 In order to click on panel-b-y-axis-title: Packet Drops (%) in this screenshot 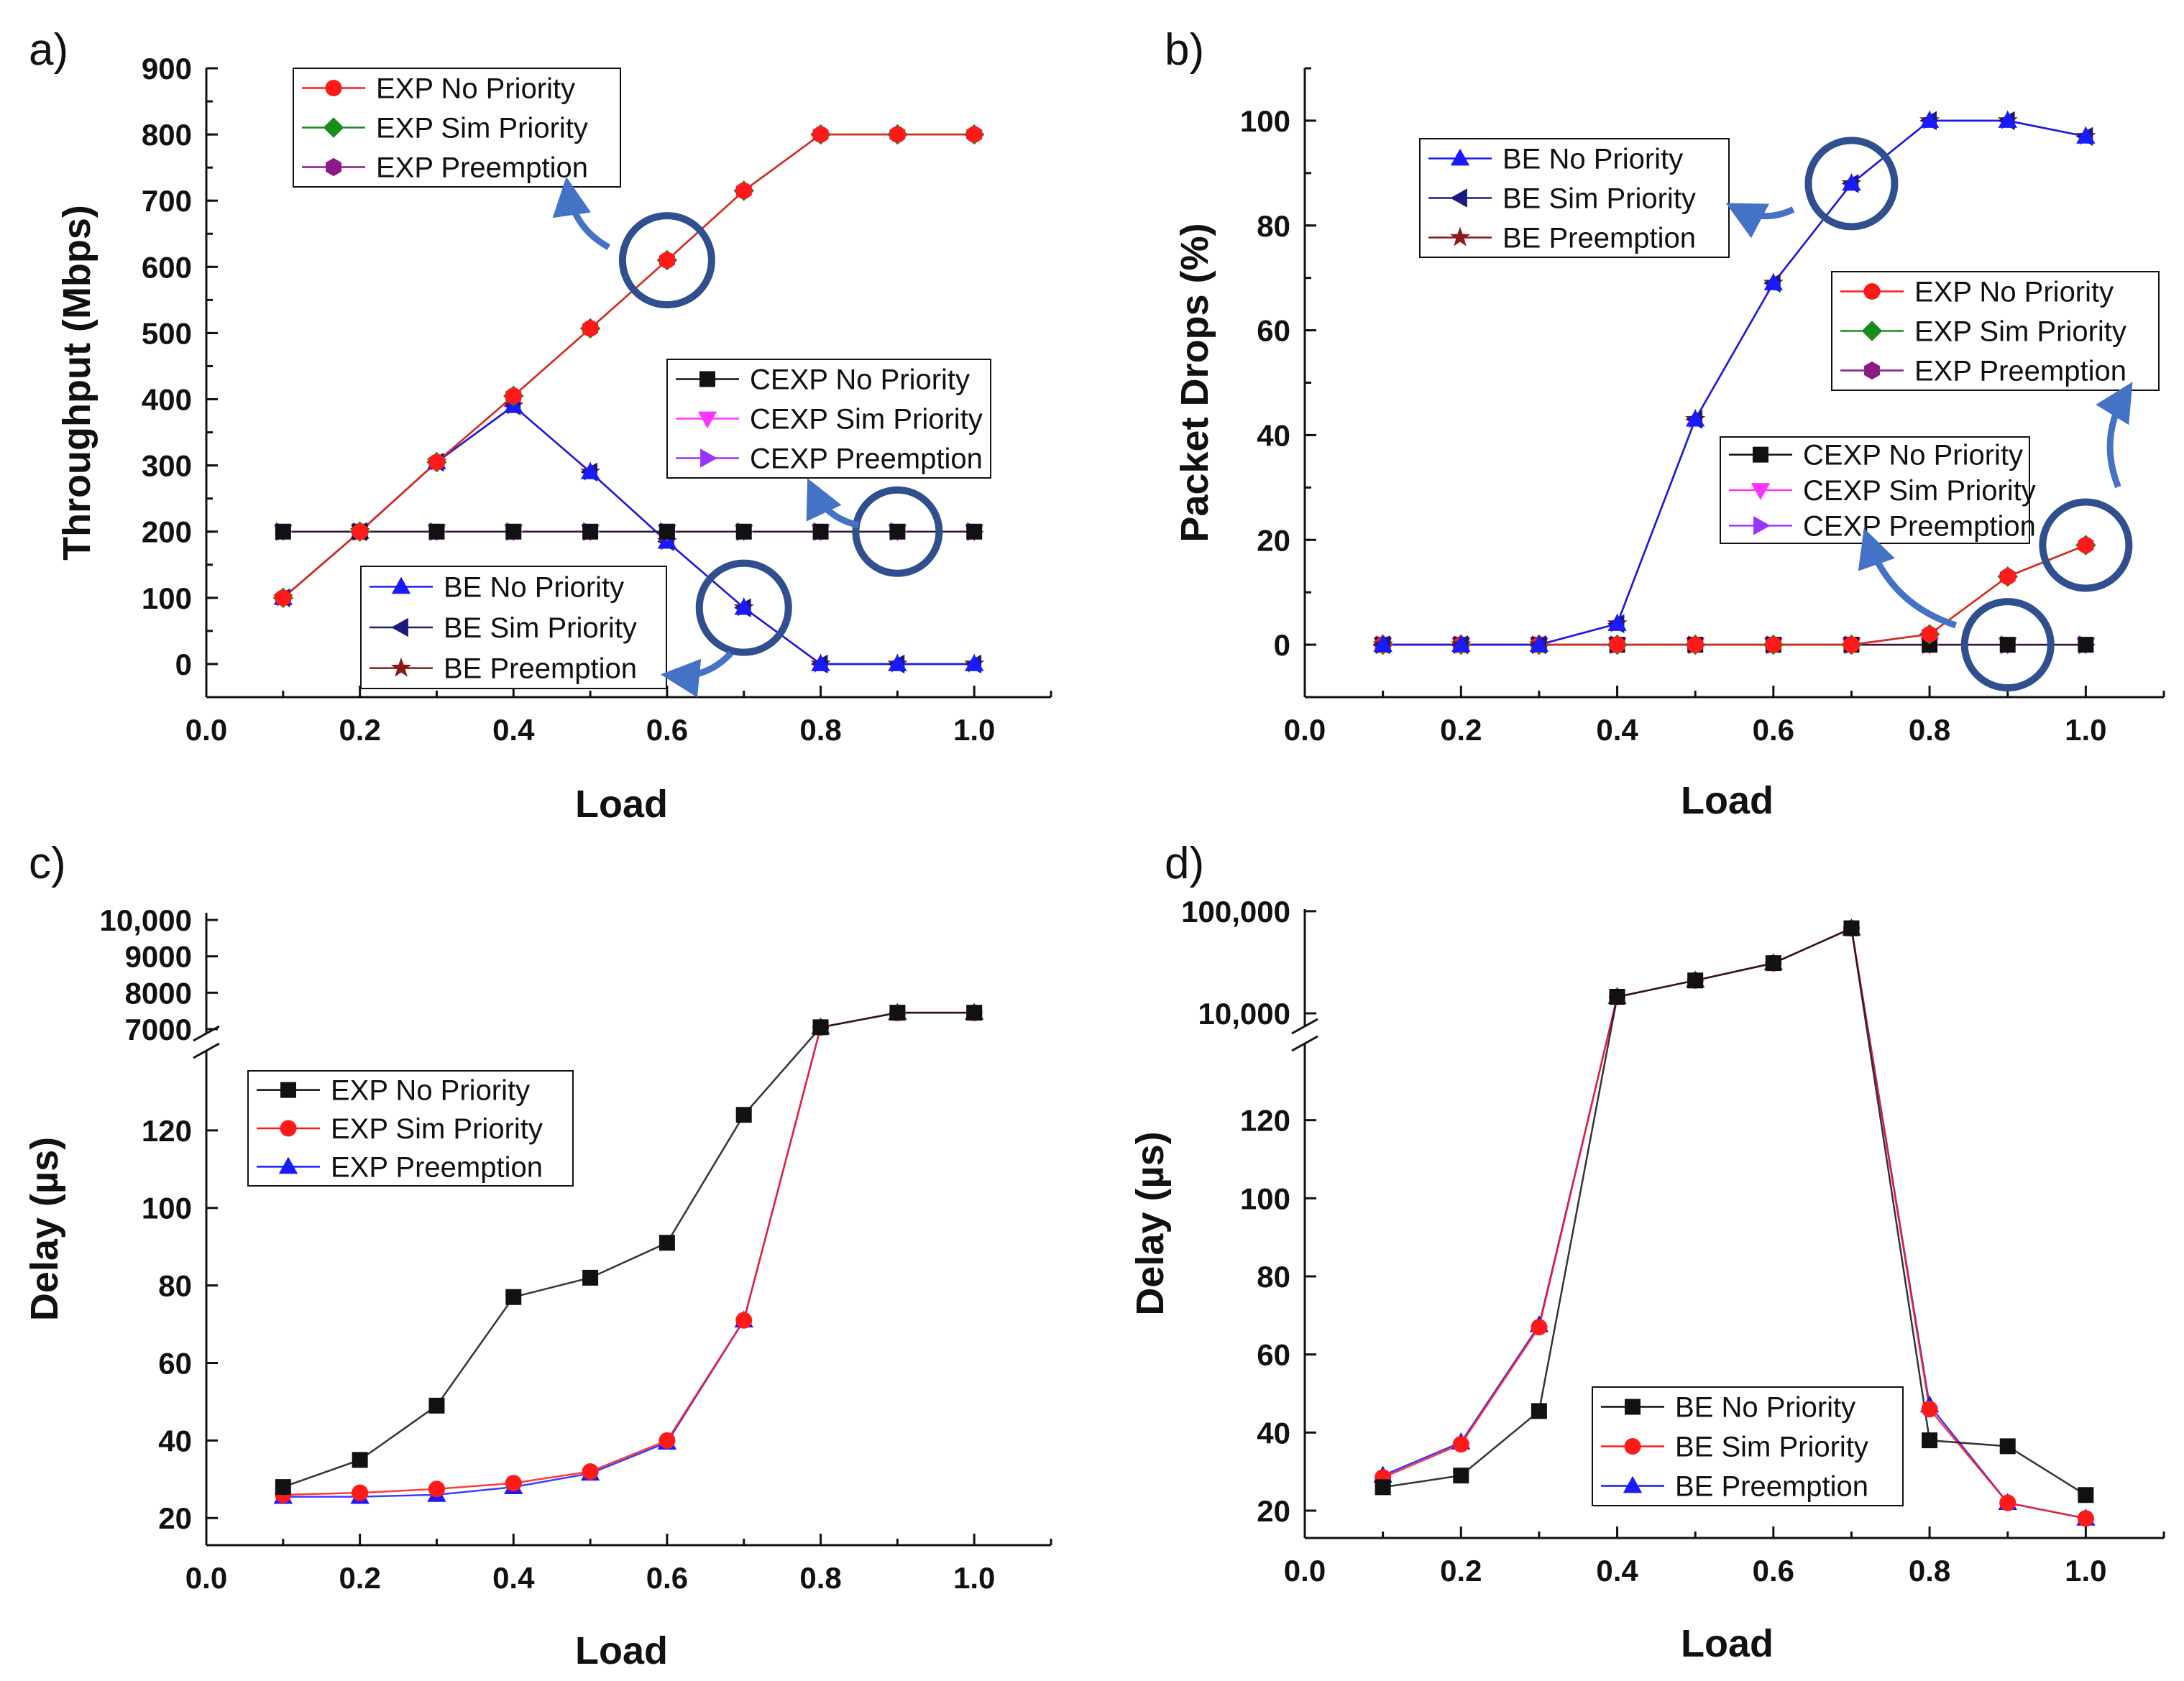, I will do `click(1194, 382)`.